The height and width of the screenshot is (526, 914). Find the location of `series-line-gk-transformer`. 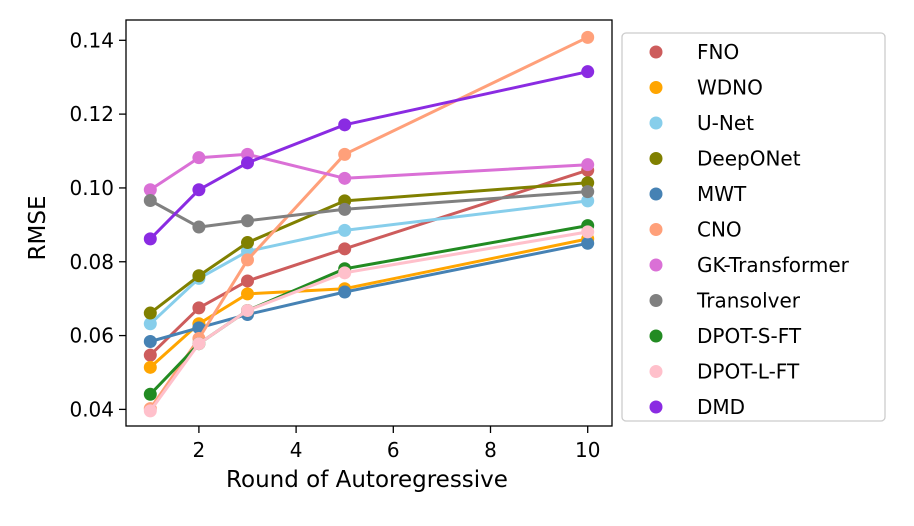

series-line-gk-transformer is located at coordinates (368, 172).